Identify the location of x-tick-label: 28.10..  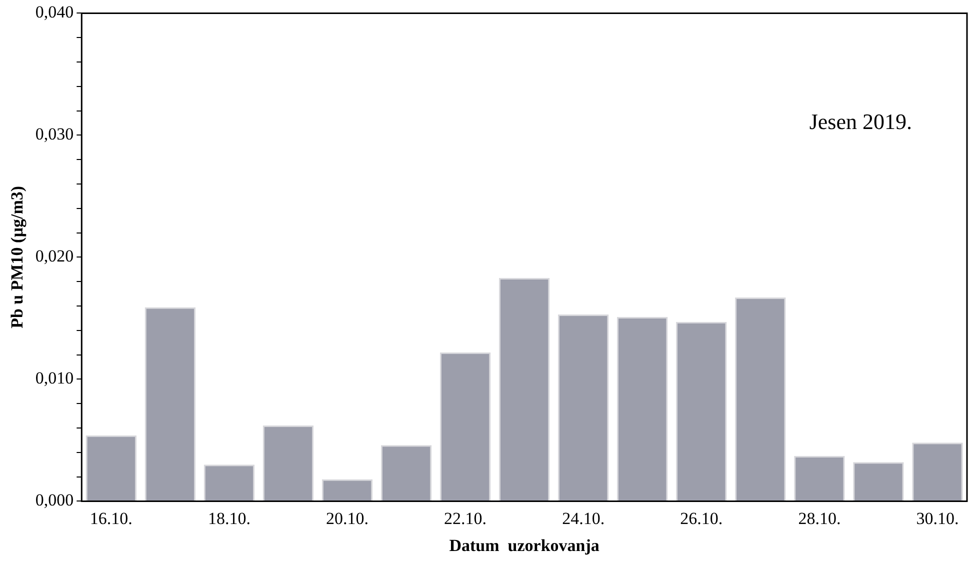
(819, 518).